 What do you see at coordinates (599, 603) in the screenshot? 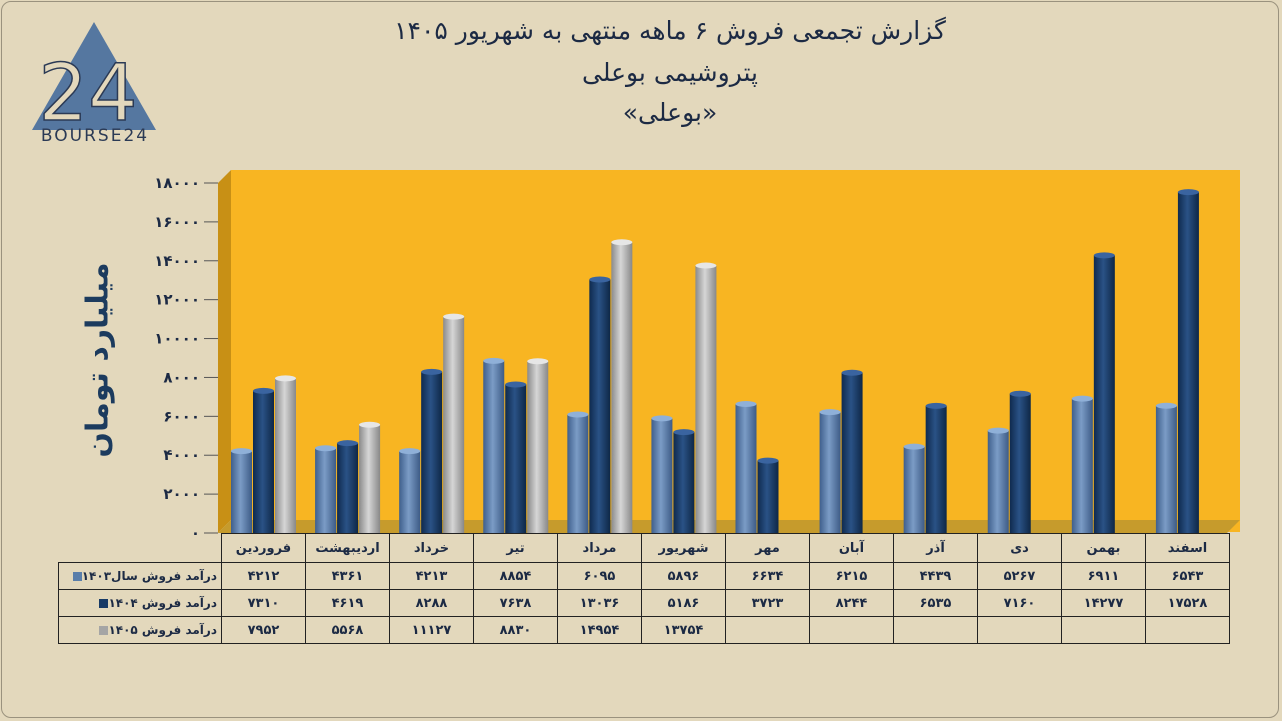
I see `table-cell: ۱۳۰۳۶` at bounding box center [599, 603].